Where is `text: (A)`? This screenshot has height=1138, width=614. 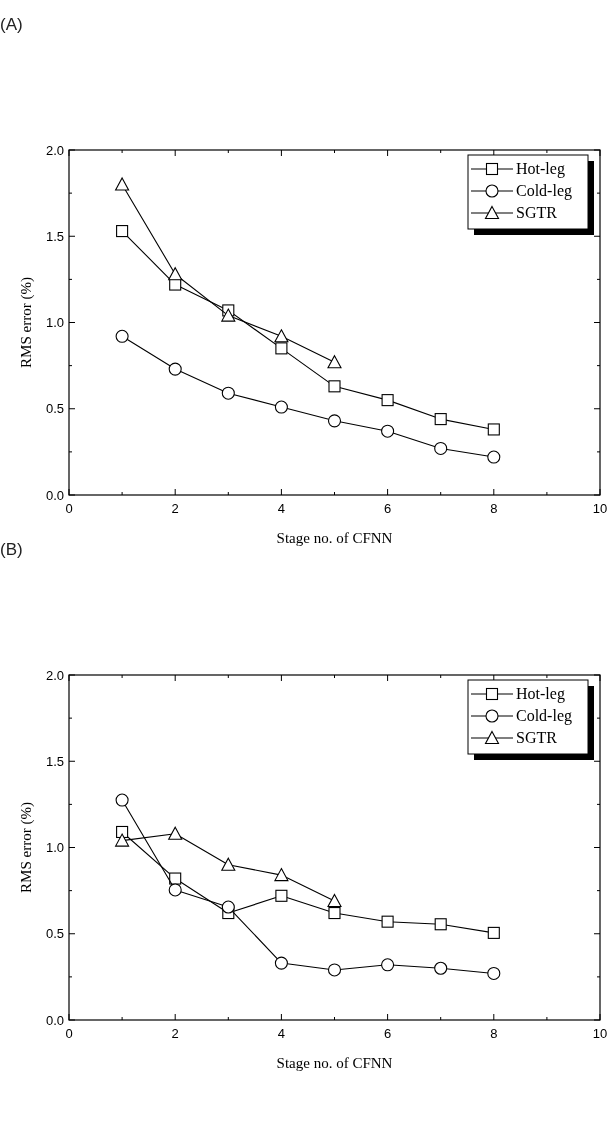 text: (A) is located at coordinates (11, 24).